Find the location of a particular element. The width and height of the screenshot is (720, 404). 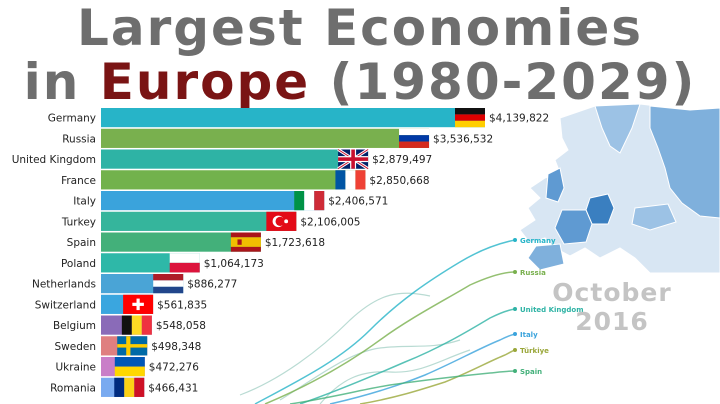

bar-row: Switzerland $561,835 is located at coordinates (121, 304).